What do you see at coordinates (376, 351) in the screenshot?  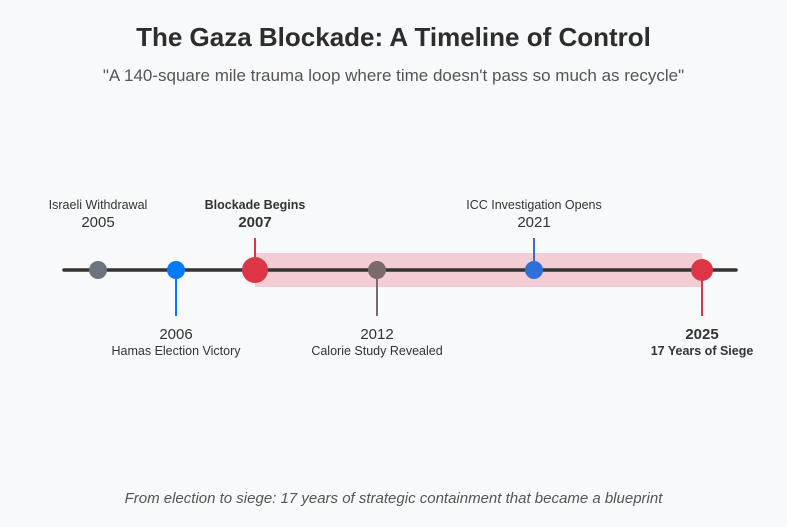 I see `event-label-calorie: Calorie Study Revealed` at bounding box center [376, 351].